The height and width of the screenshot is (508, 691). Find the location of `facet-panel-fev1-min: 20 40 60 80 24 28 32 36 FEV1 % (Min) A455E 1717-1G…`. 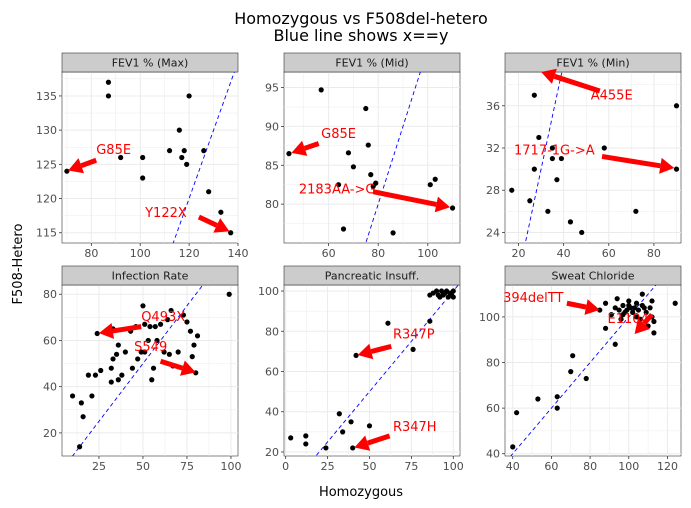

facet-panel-fev1-min: 20 40 60 80 24 28 32 36 FEV1 % (Min) A455E 1717-1G… is located at coordinates (584, 156).